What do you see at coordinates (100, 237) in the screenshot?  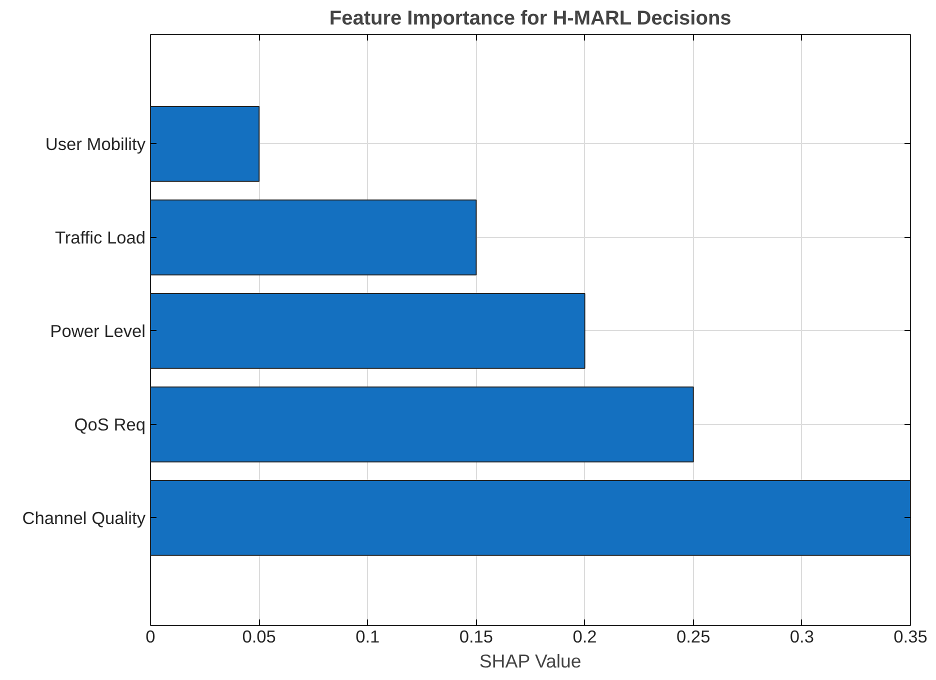 I see `y-tick-label: Traffic Load` at bounding box center [100, 237].